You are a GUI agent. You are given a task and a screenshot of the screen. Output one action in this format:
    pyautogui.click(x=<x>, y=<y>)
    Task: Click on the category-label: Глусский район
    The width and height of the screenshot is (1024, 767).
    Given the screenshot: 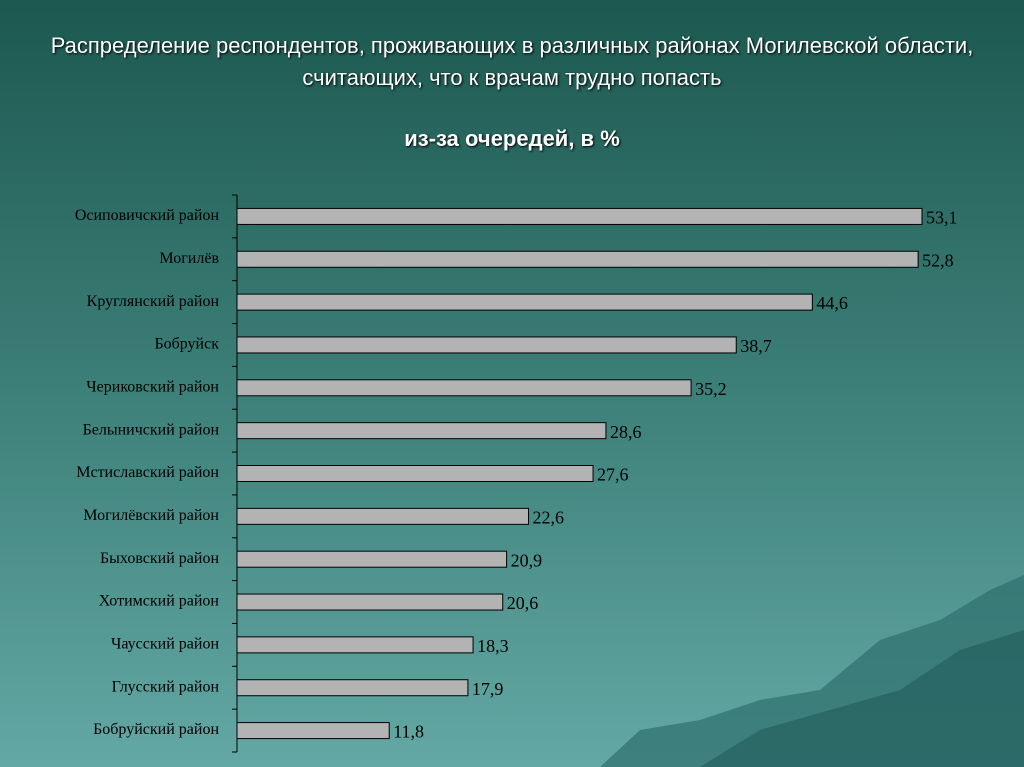 What is the action you would take?
    pyautogui.click(x=166, y=686)
    